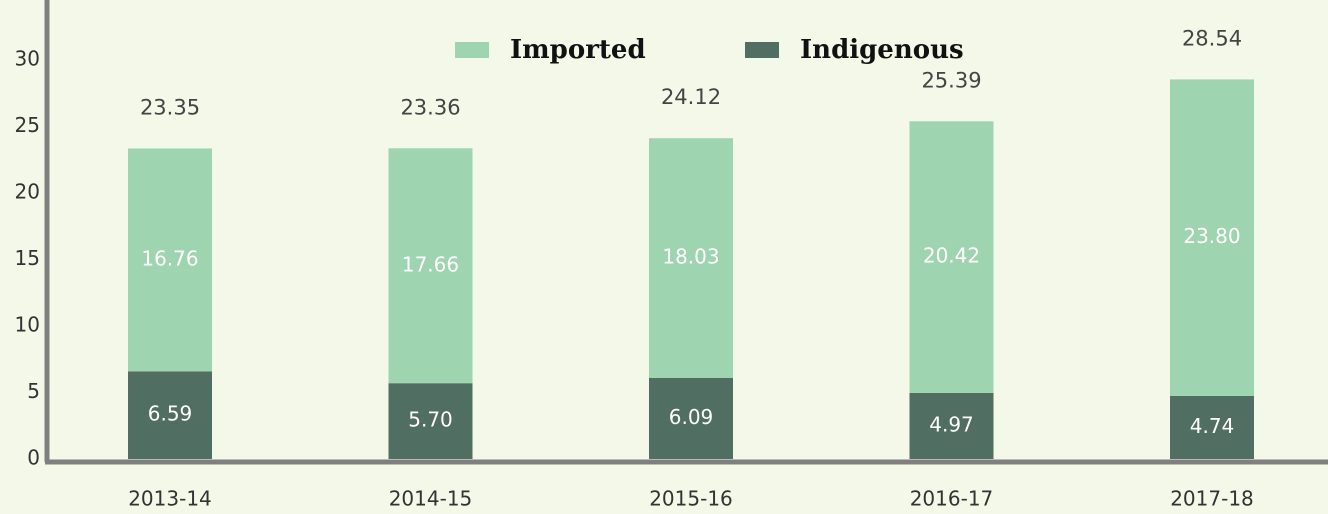  I want to click on total-label: 23.35, so click(170, 107).